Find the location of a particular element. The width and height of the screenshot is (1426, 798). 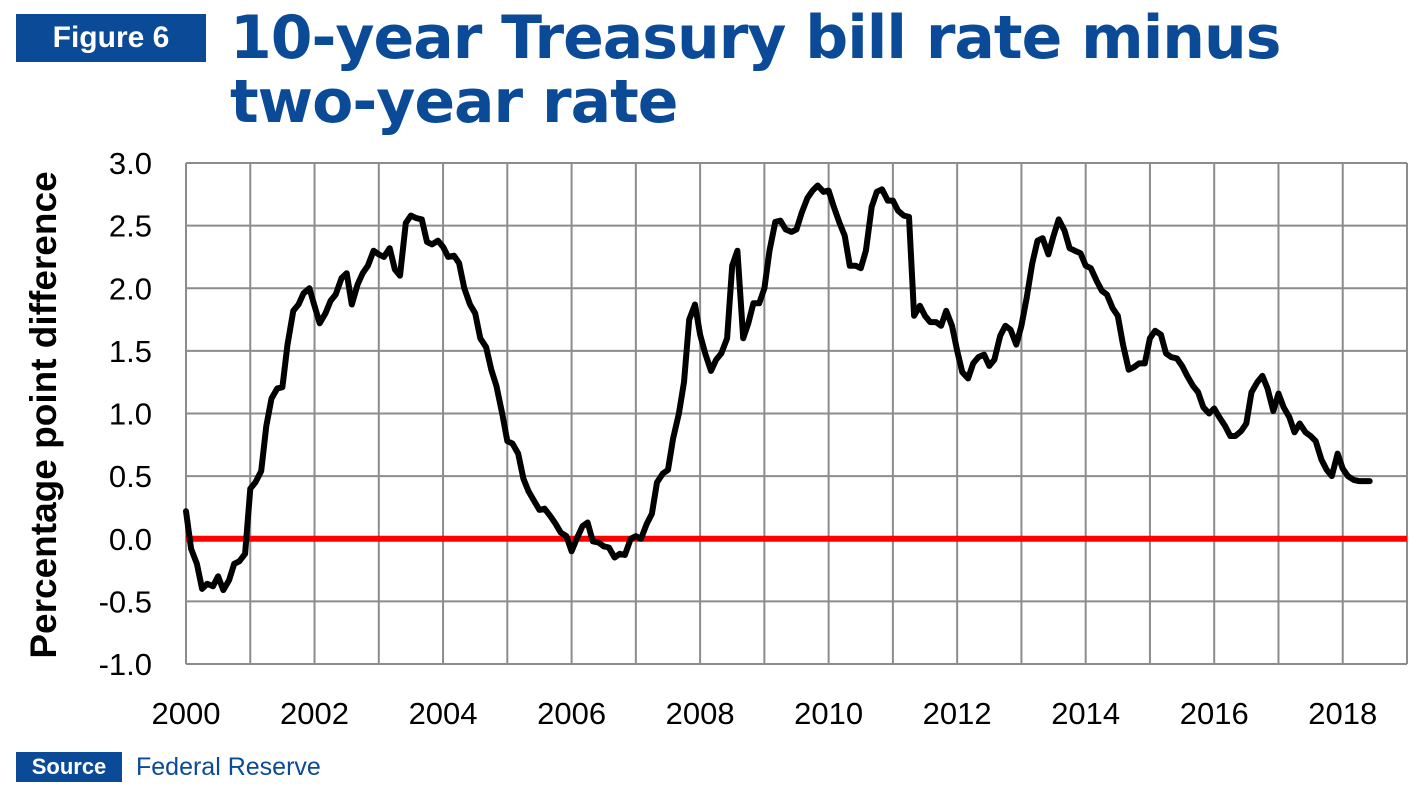

y-tick-label: 1.5 is located at coordinates (130, 351).